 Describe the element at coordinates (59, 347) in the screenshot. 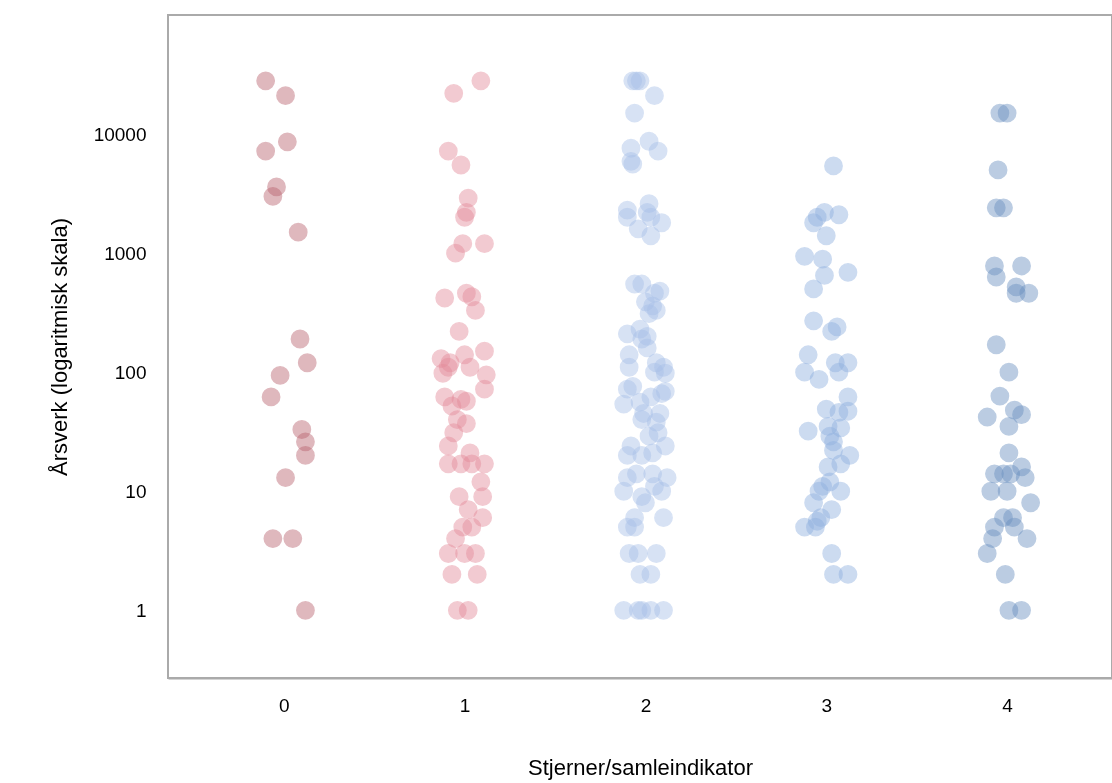

I see `y-axis-title: Årsverk (logaritmisk skala)` at that location.